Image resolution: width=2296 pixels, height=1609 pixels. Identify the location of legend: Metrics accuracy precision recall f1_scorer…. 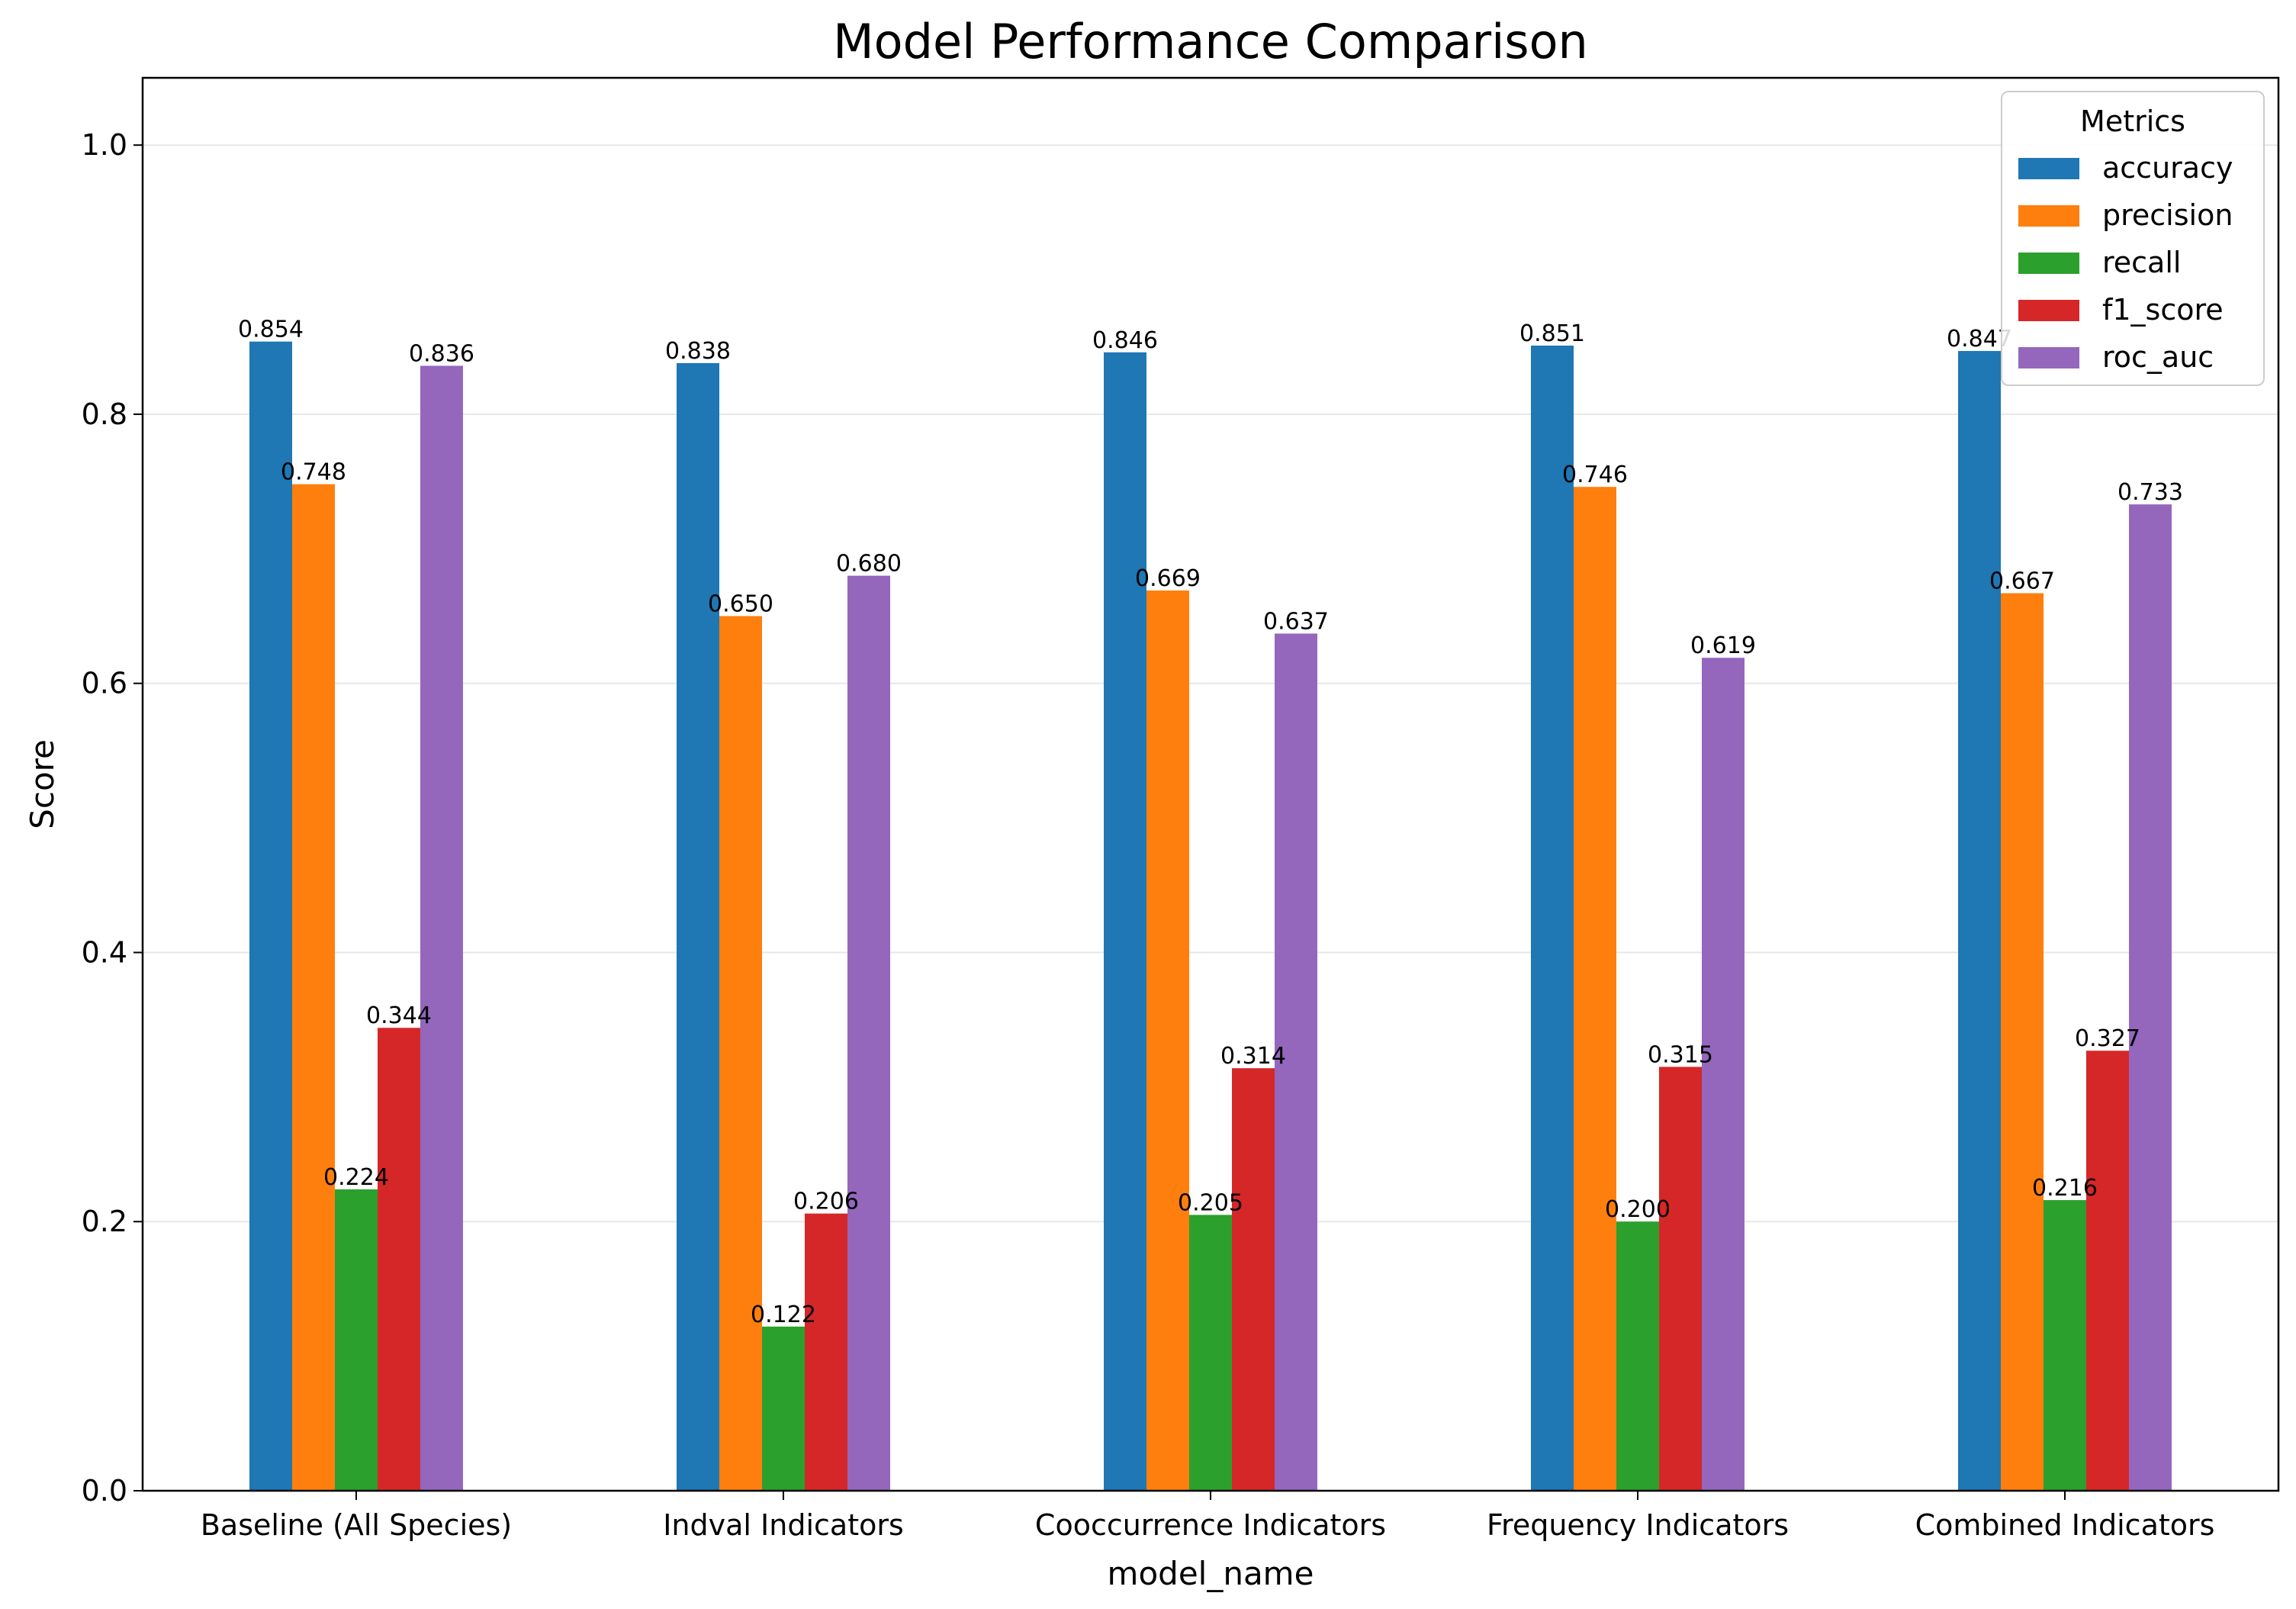
(2133, 238).